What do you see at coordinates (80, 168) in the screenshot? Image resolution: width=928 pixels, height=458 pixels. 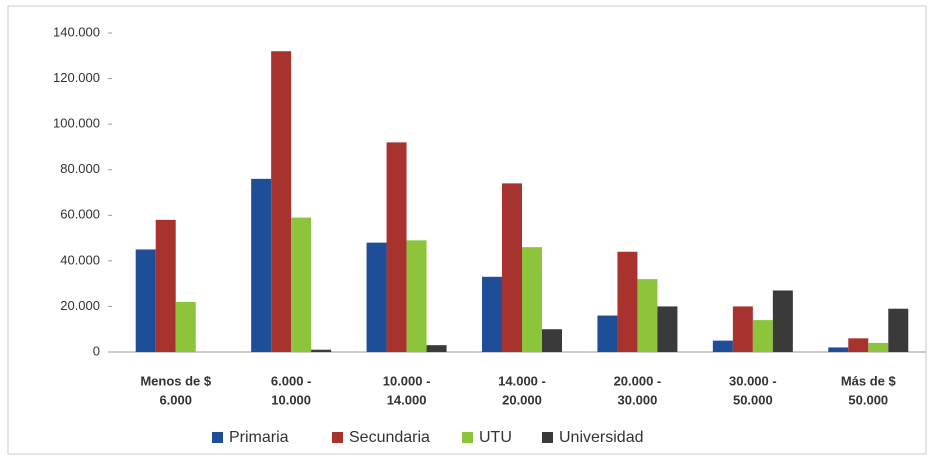 I see `y-tick-label: 80.000` at bounding box center [80, 168].